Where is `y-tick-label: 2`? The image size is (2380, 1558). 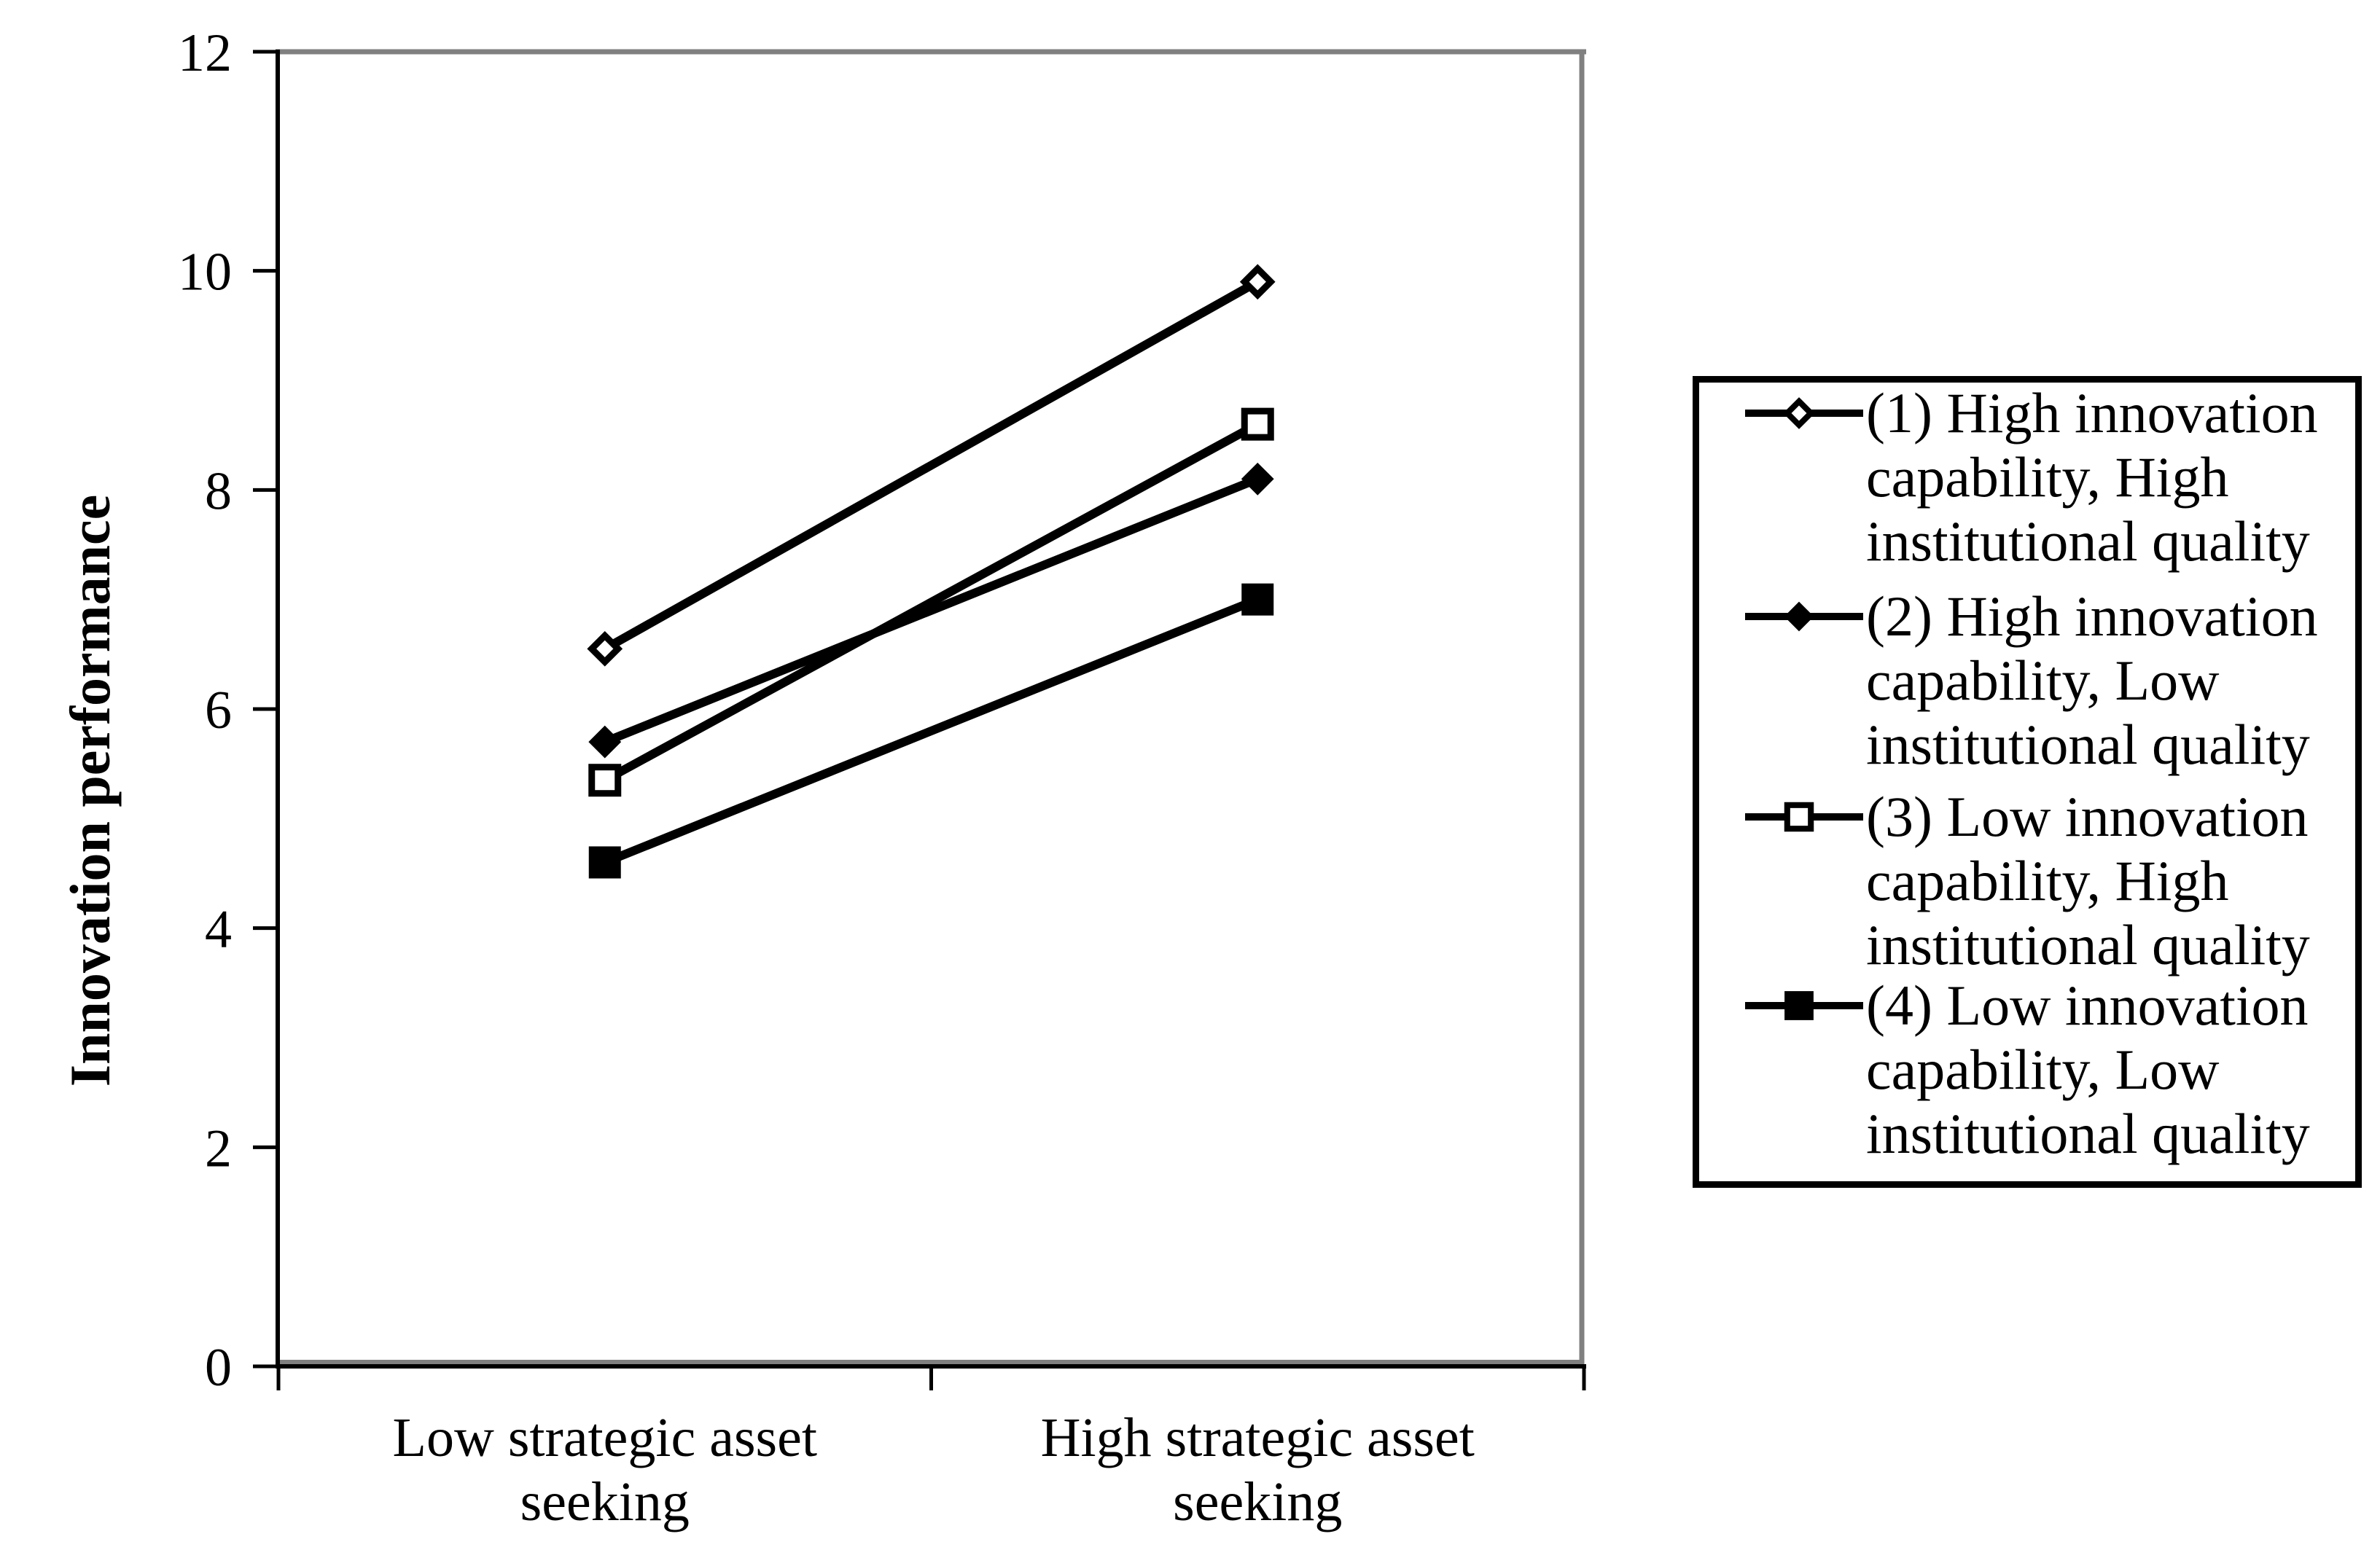
y-tick-label: 2 is located at coordinates (218, 1148).